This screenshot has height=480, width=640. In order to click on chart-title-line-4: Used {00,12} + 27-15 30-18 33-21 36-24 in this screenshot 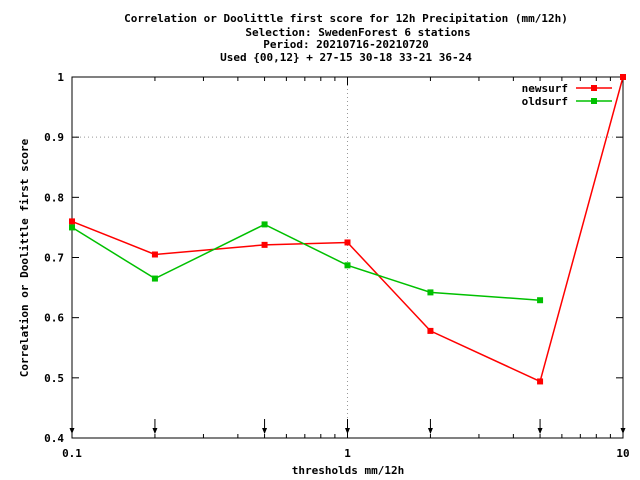, I will do `click(346, 57)`.